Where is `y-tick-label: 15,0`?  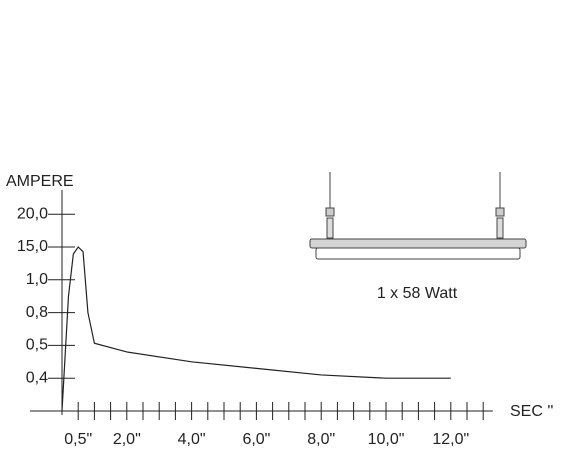 y-tick-label: 15,0 is located at coordinates (32, 246).